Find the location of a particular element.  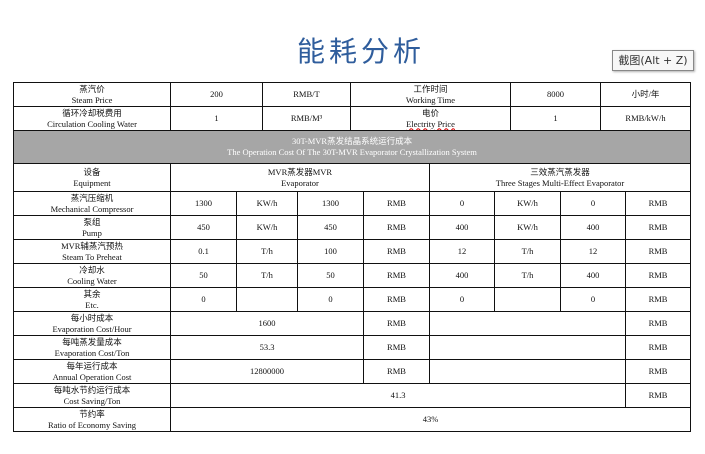

saving-value: 41.3 is located at coordinates (398, 395).